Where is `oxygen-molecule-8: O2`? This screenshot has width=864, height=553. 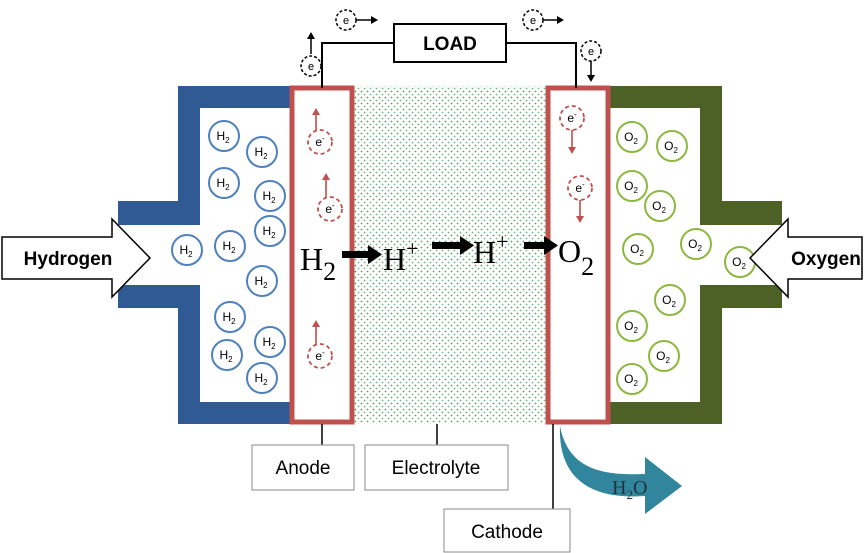
oxygen-molecule-8: O2 is located at coordinates (670, 300).